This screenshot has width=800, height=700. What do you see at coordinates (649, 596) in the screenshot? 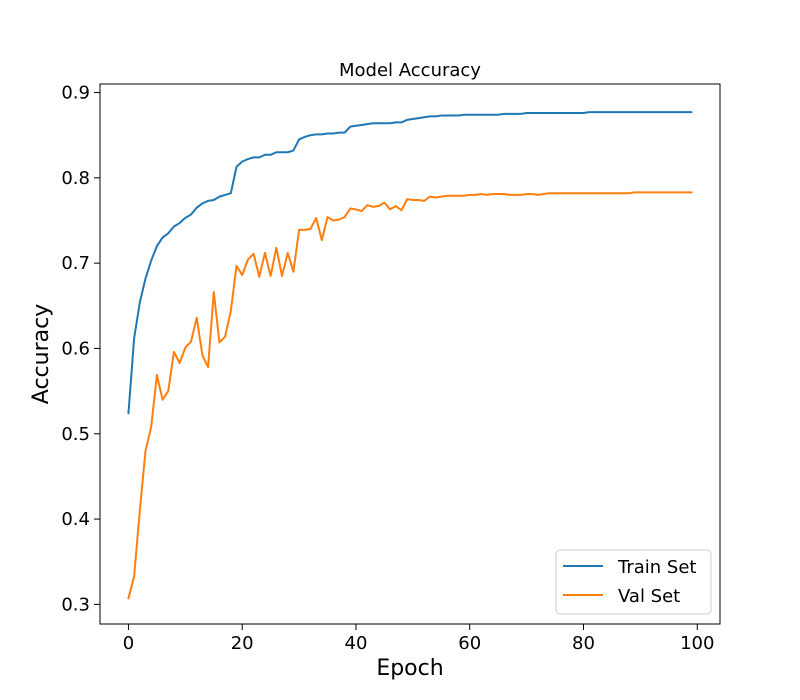
I see `legend-label-val: Val Set` at bounding box center [649, 596].